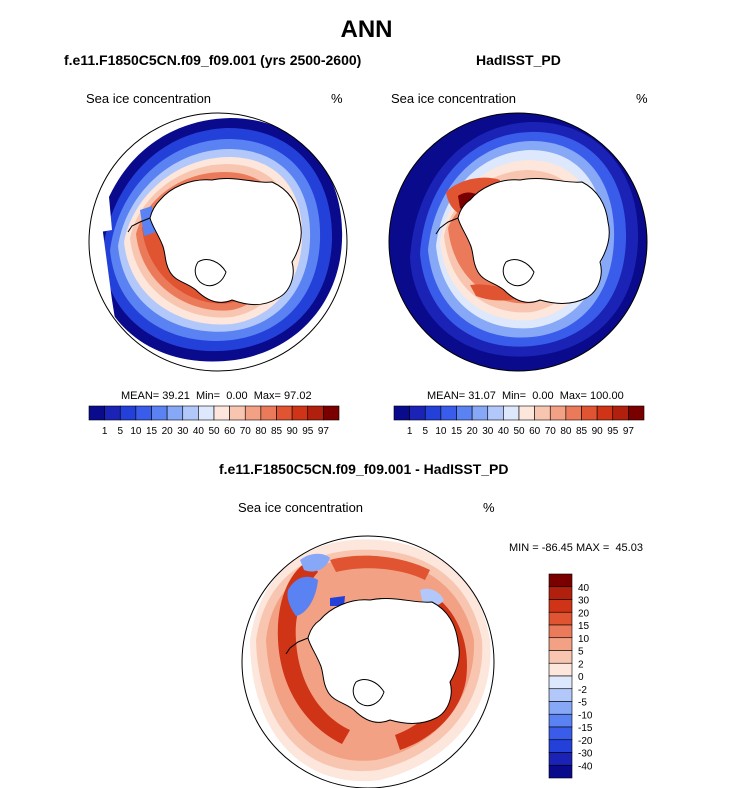 This screenshot has height=788, width=733. Describe the element at coordinates (246, 431) in the screenshot. I see `panel1-colorbar-tick-label: 70` at that location.